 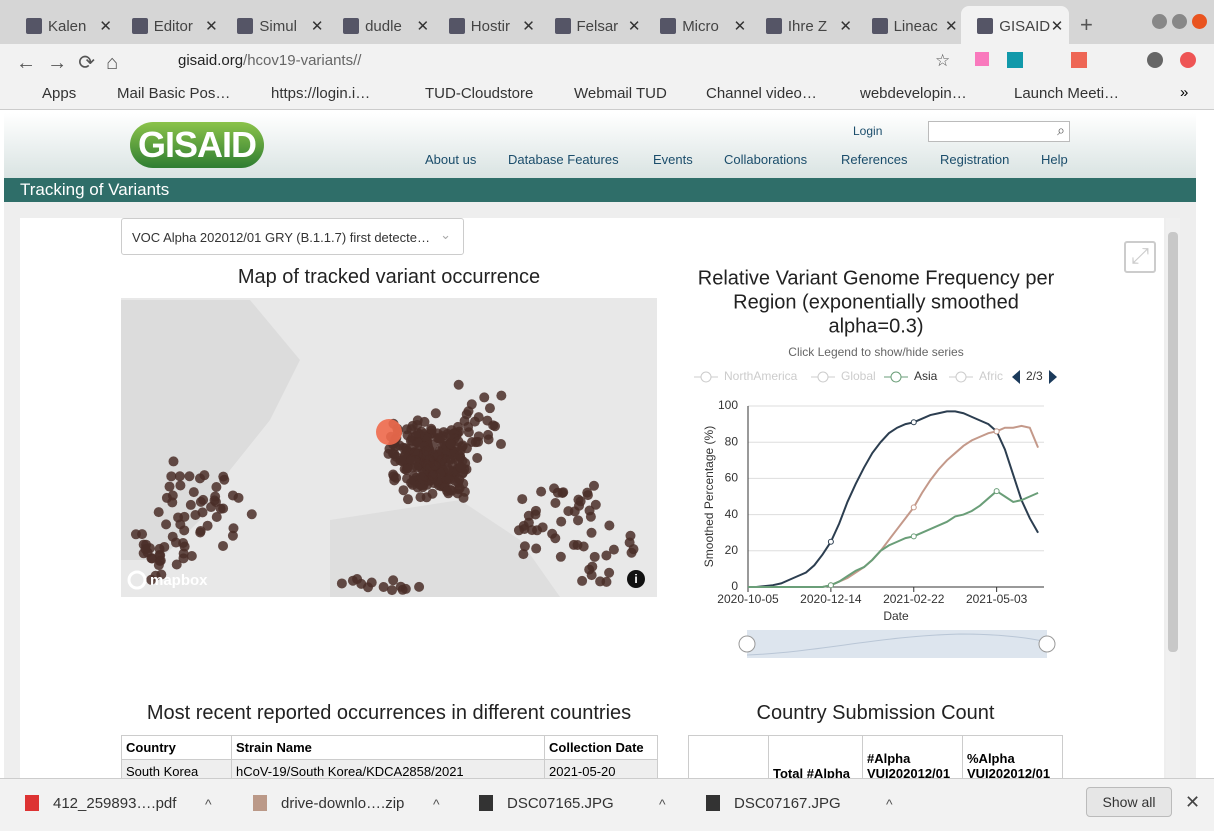 What do you see at coordinates (67, 63) in the screenshot?
I see `nav-buttons: ← → ⟳ ⌂` at bounding box center [67, 63].